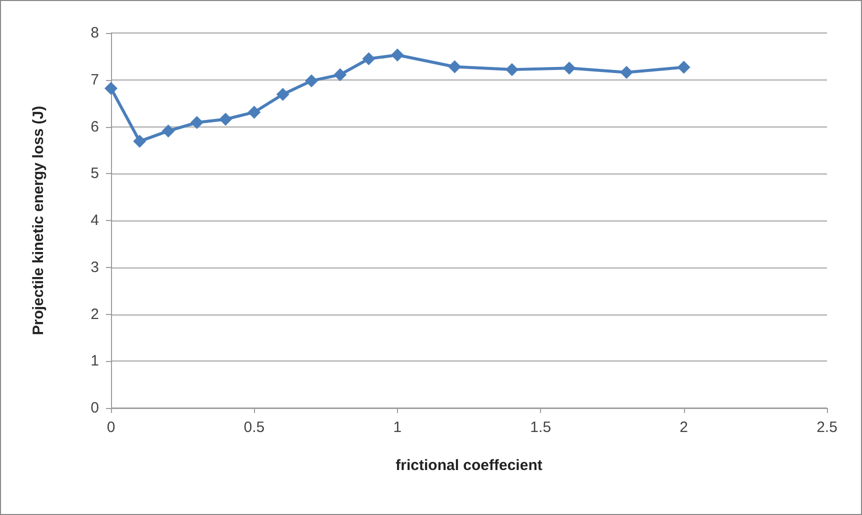  What do you see at coordinates (38, 221) in the screenshot?
I see `y-axis-title: Projectile kinetic energy loss (J)` at bounding box center [38, 221].